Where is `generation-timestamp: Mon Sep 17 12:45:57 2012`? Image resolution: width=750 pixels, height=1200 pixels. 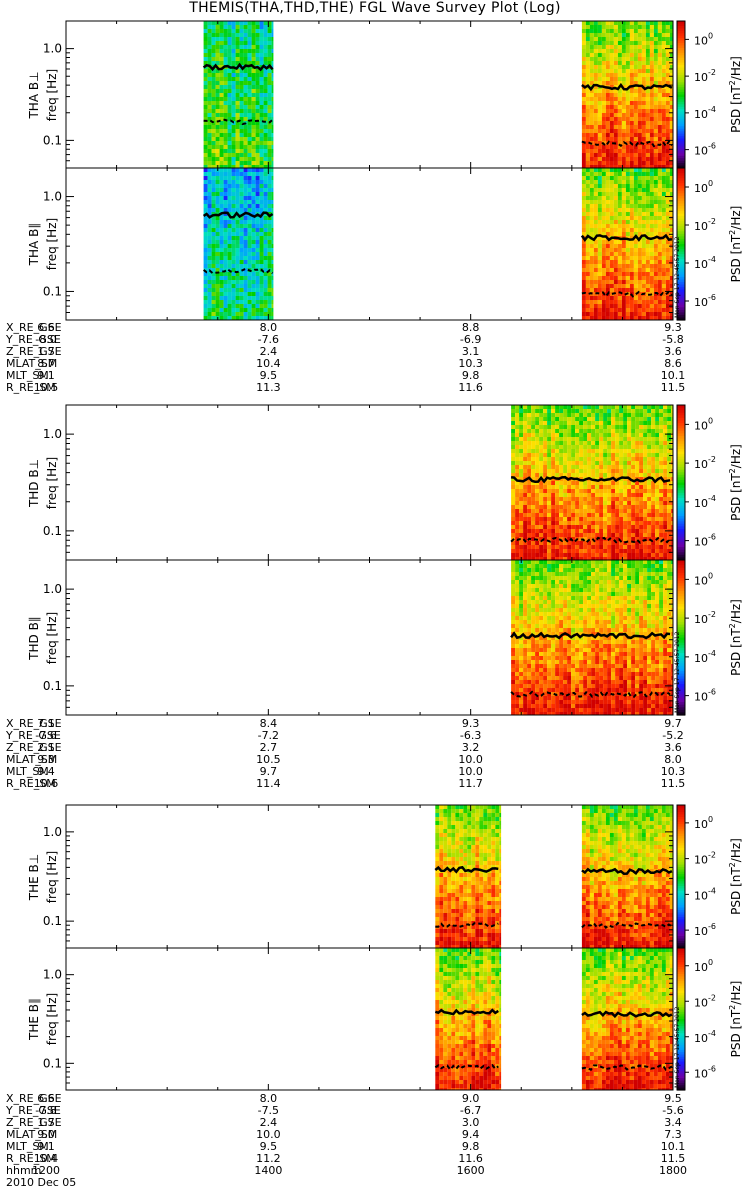
generation-timestamp: Mon Sep 17 12:45:57 2012 is located at coordinates (677, 277).